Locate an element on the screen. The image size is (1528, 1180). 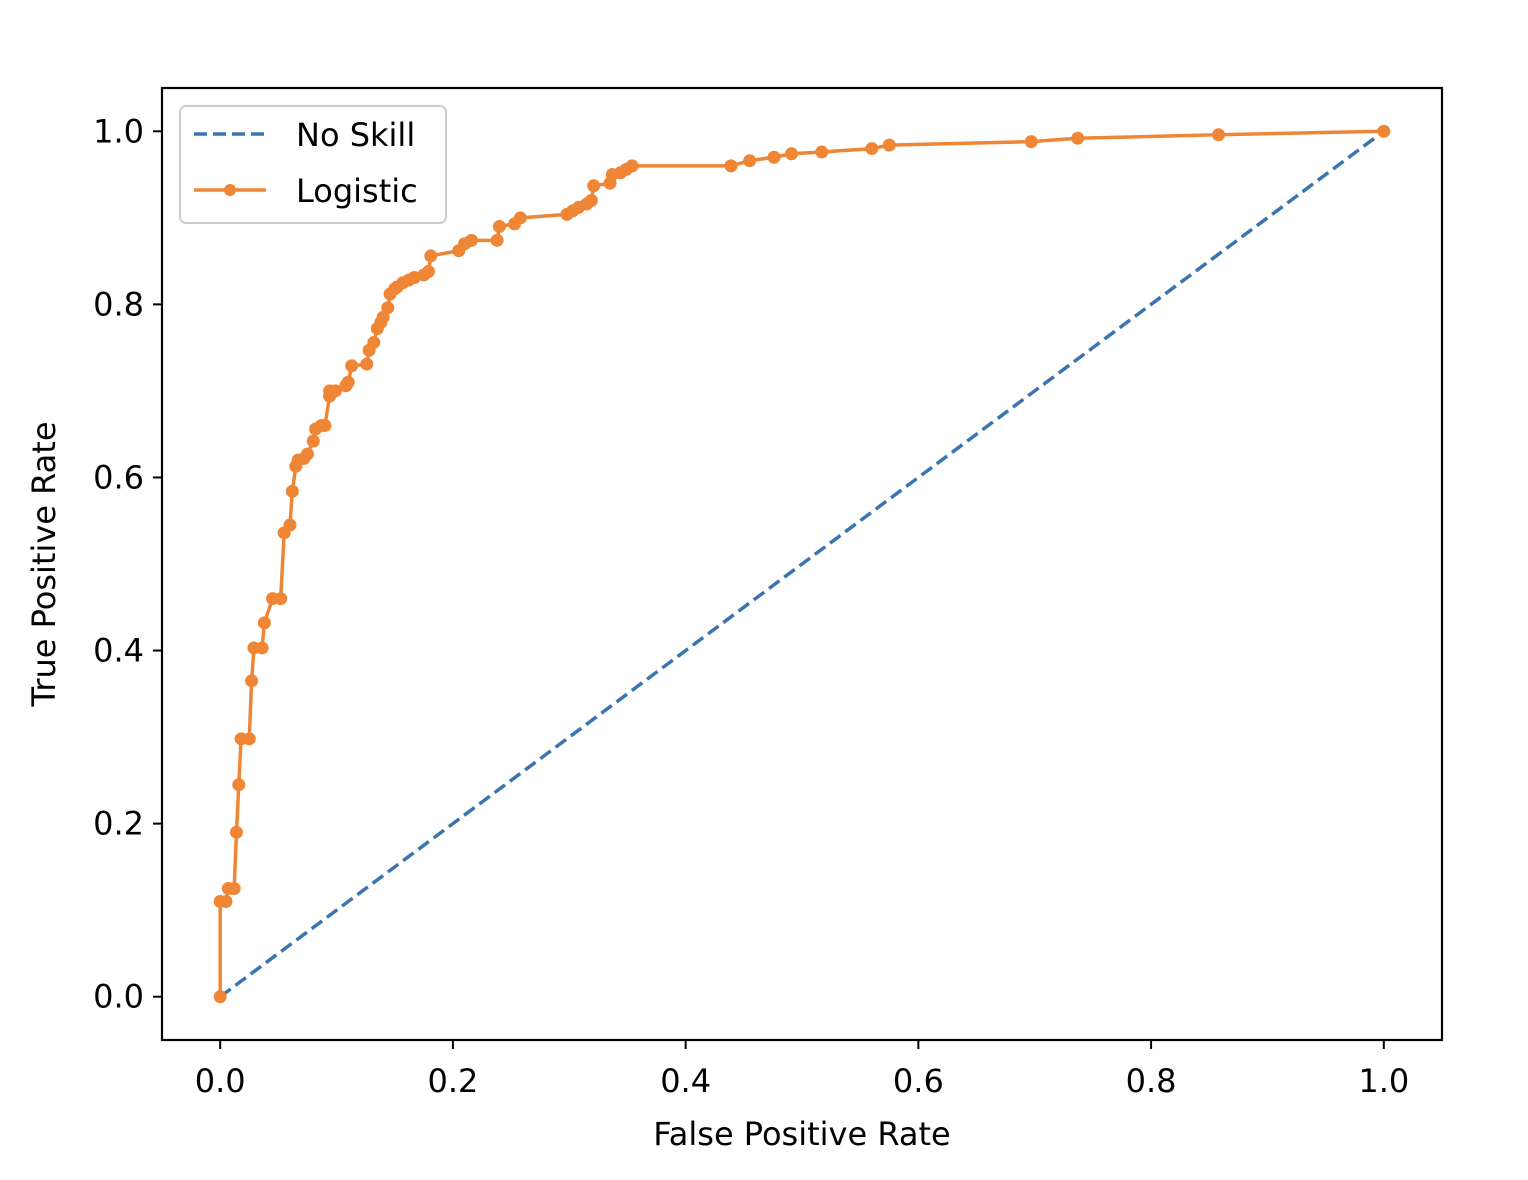
x-tick-label: 0.4 is located at coordinates (685, 1081).